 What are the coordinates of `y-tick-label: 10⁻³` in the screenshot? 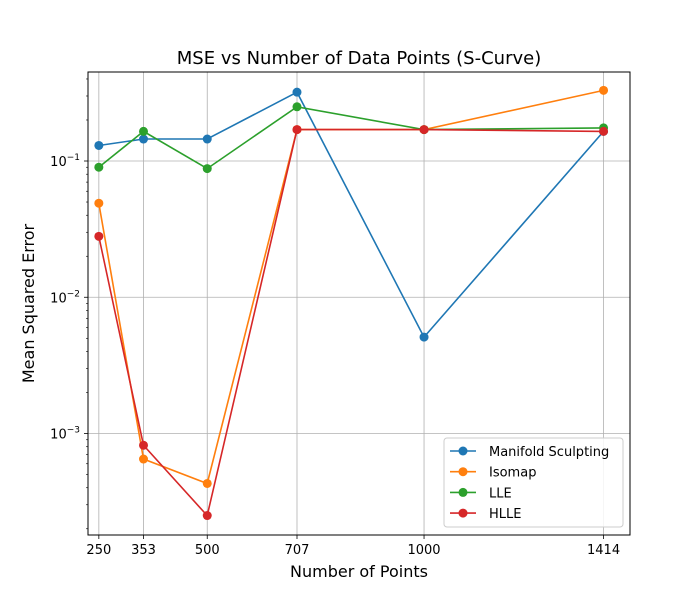 It's located at (65, 434).